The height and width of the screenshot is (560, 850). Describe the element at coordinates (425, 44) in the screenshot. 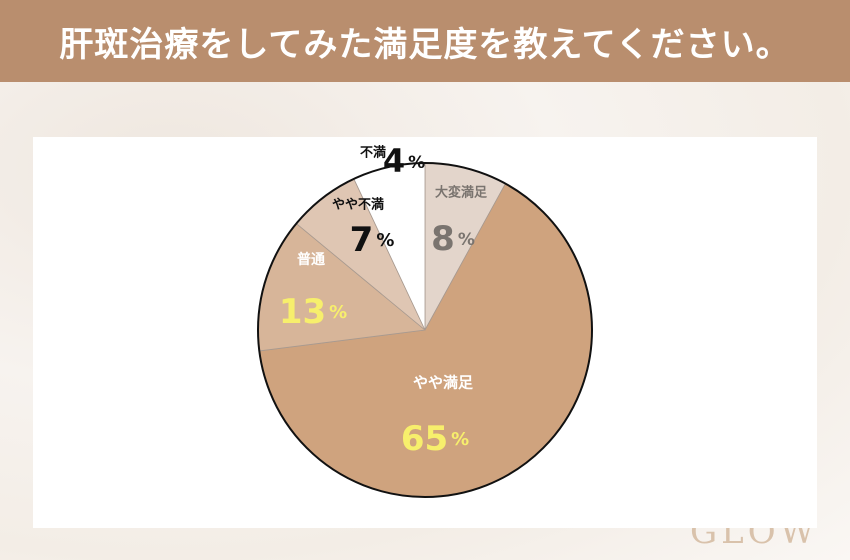

I see `page-title: 肝斑治療をしてみた満足度を教えてください。` at that location.